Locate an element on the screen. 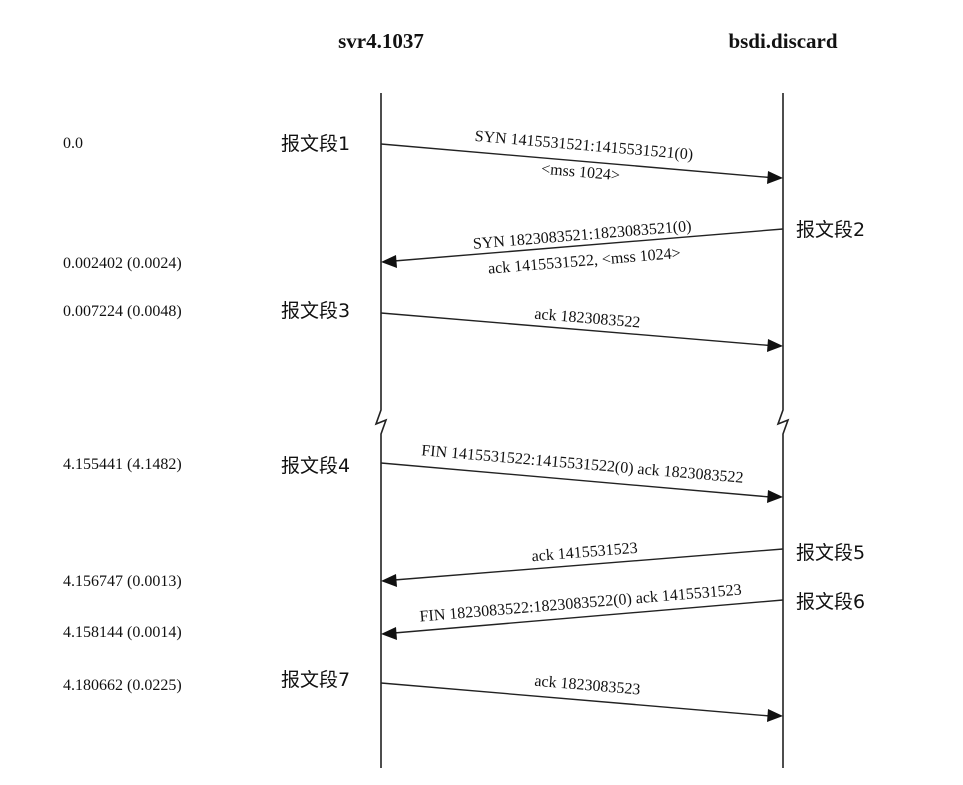  segment-6-arrowhead is located at coordinates (389, 633).